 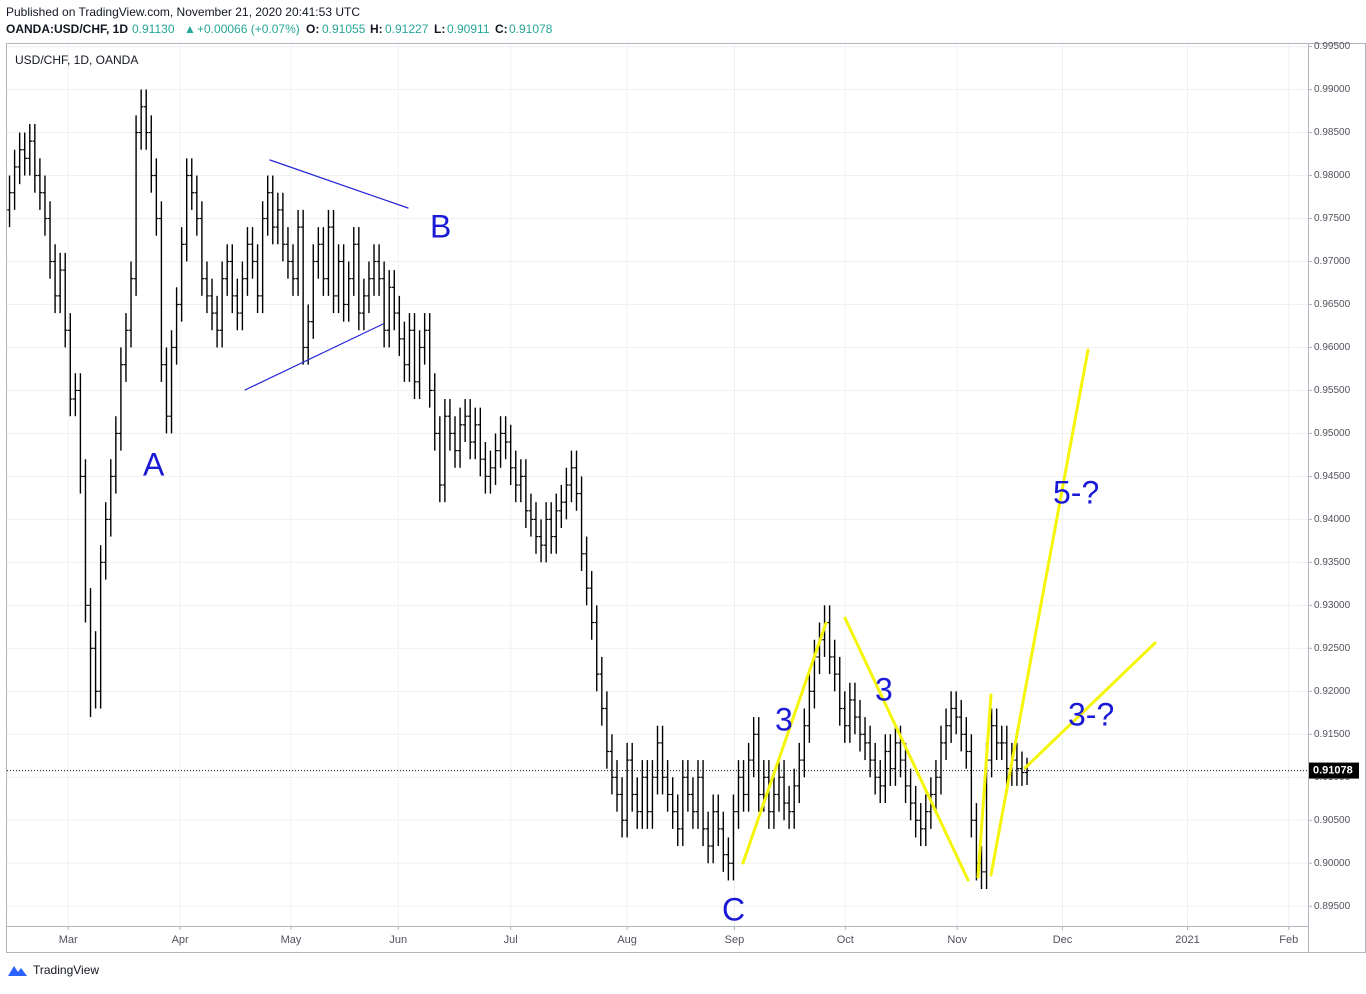 What do you see at coordinates (312, 29) in the screenshot?
I see `o-label: O:` at bounding box center [312, 29].